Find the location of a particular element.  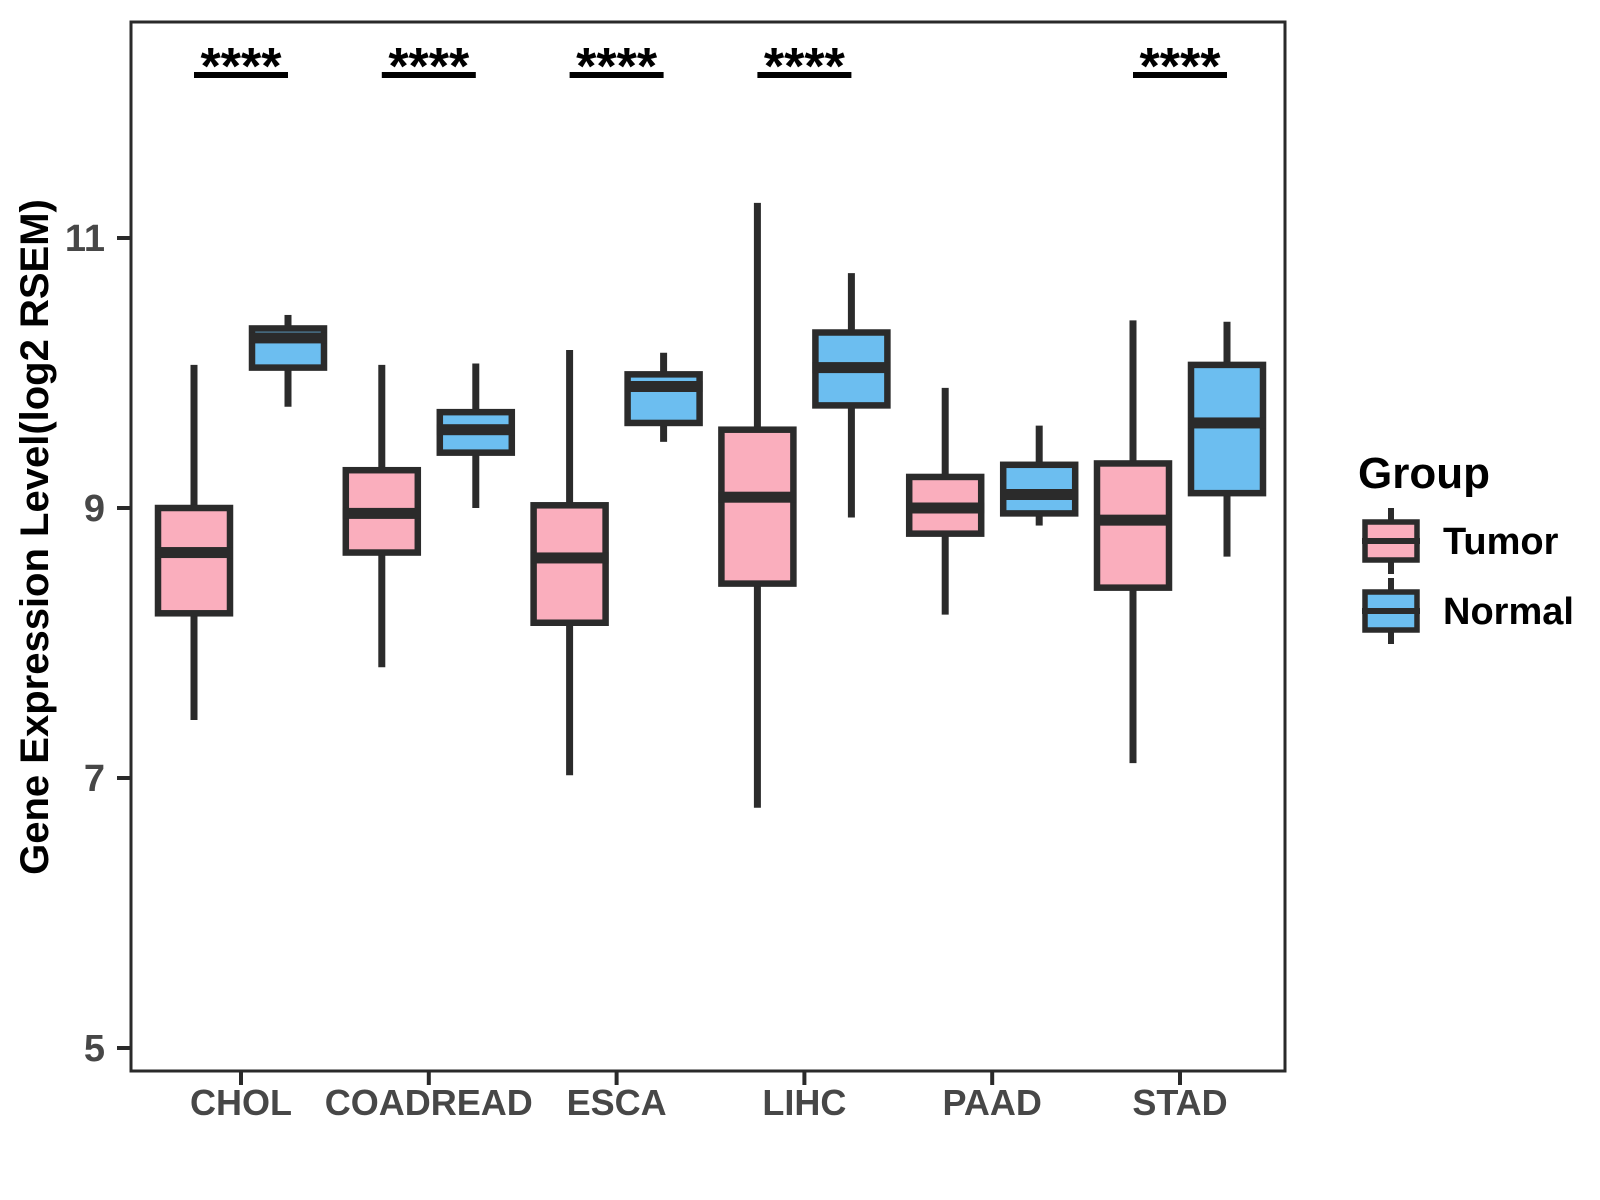

y-axis: 5 7 9 11 is located at coordinates (98, 644).